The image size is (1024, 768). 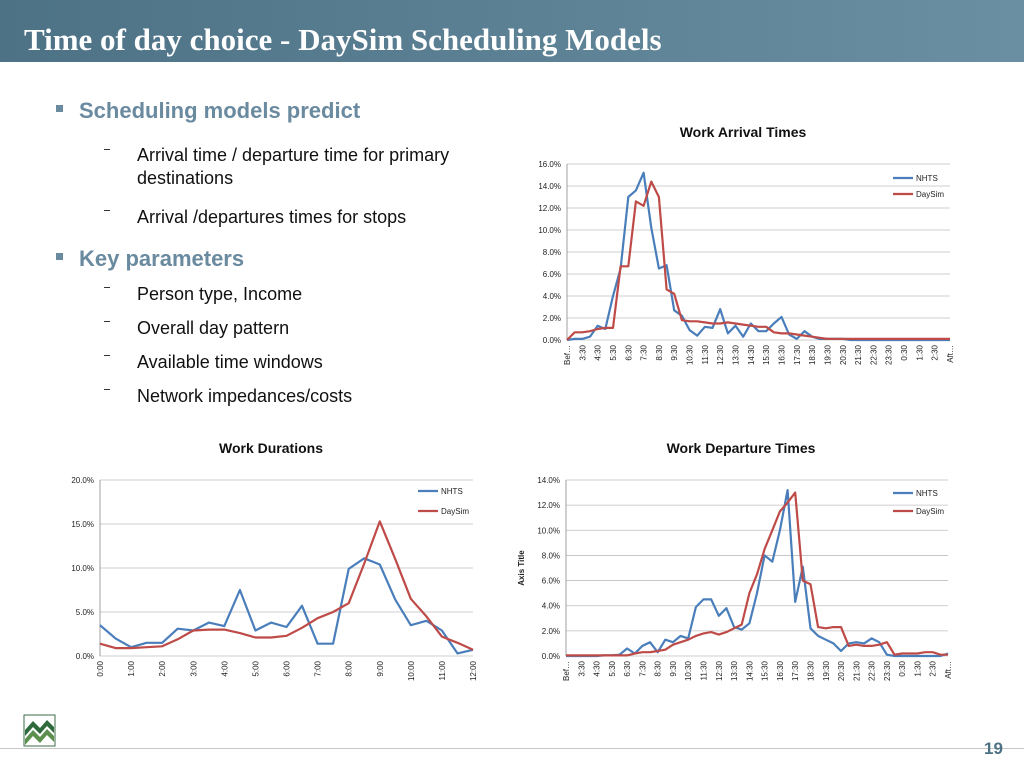 I want to click on y-tick-label: 14.0%, so click(x=548, y=480).